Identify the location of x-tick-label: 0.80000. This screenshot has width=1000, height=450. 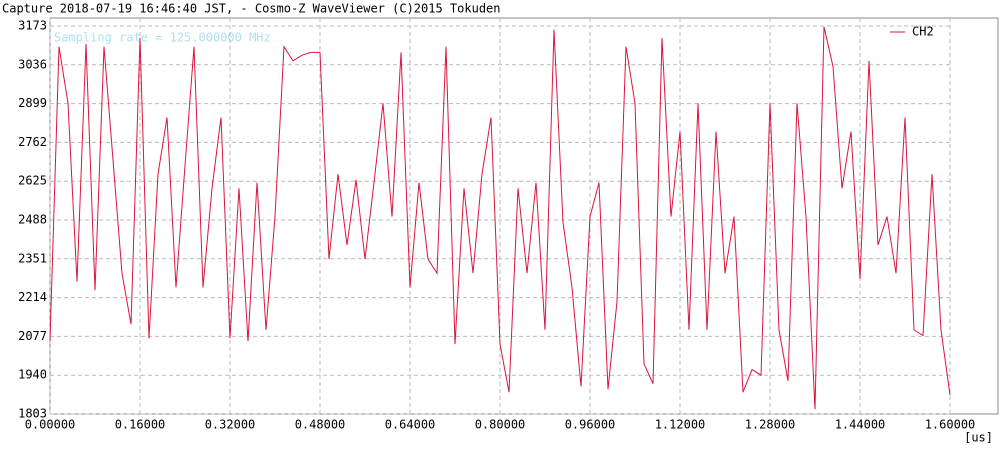
(500, 425).